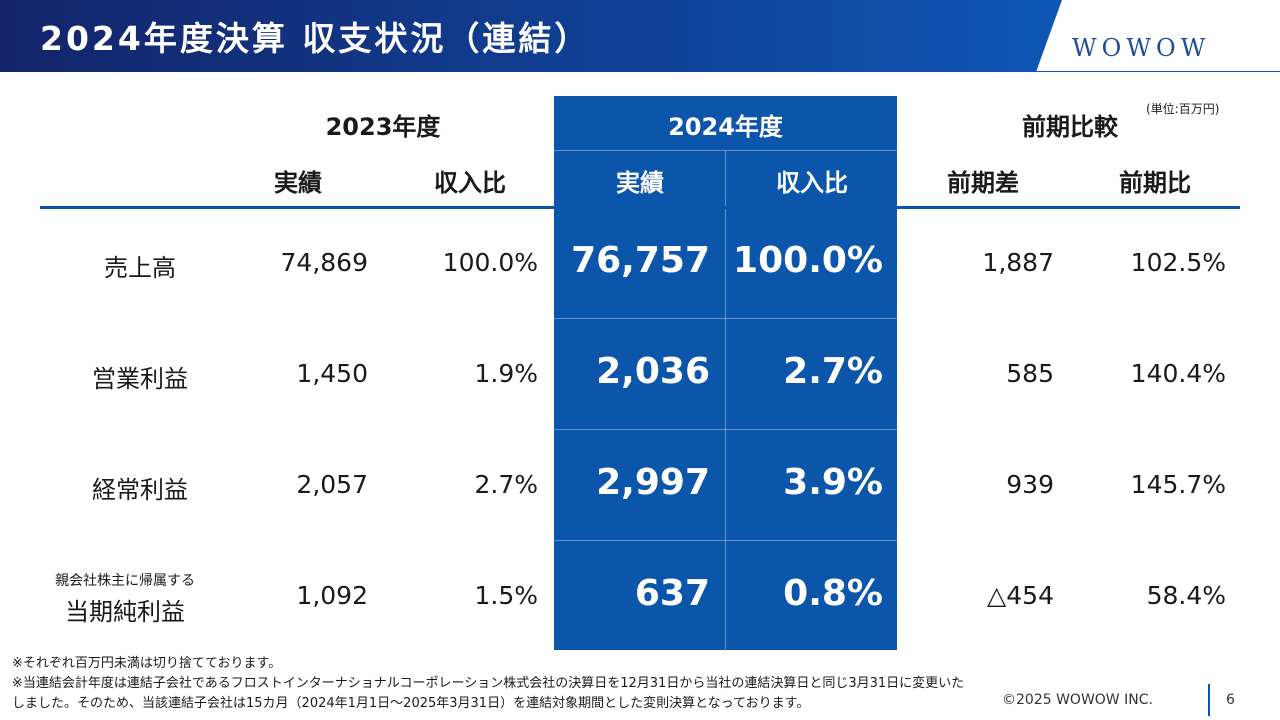  Describe the element at coordinates (140, 490) in the screenshot. I see `row-label-ordinary-income: 経常利益` at that location.